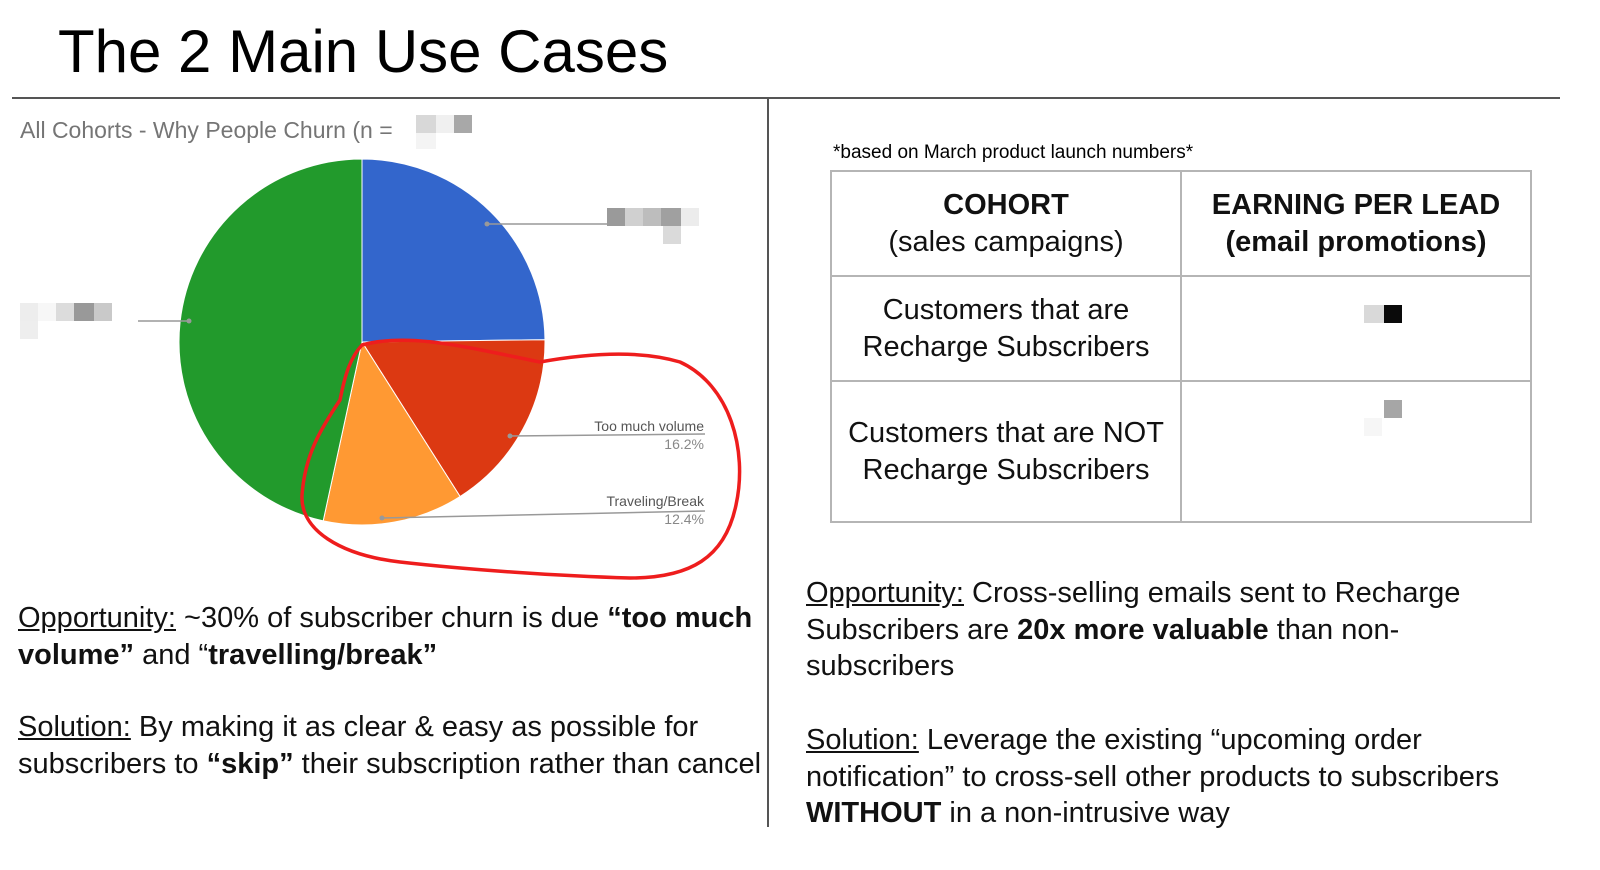  I want to click on solution-bold: WITHOUT, so click(874, 813).